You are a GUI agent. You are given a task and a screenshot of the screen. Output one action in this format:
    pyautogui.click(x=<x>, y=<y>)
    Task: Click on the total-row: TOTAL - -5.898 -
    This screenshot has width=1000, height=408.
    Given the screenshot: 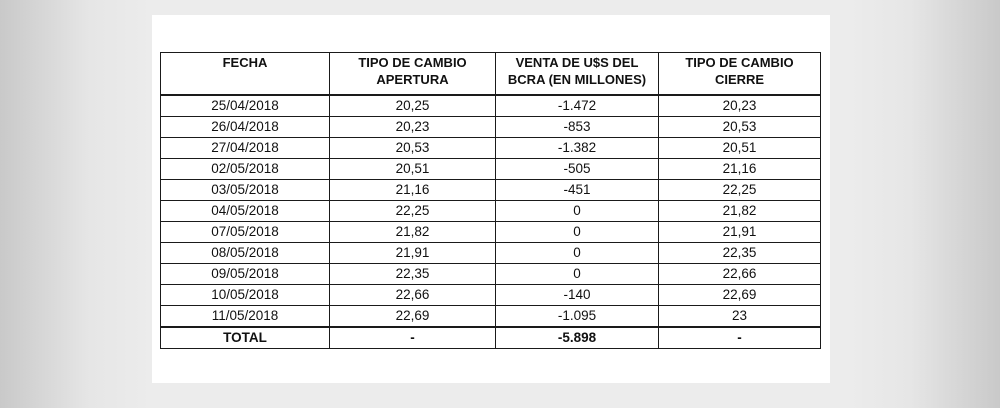 What is the action you would take?
    pyautogui.click(x=490, y=337)
    